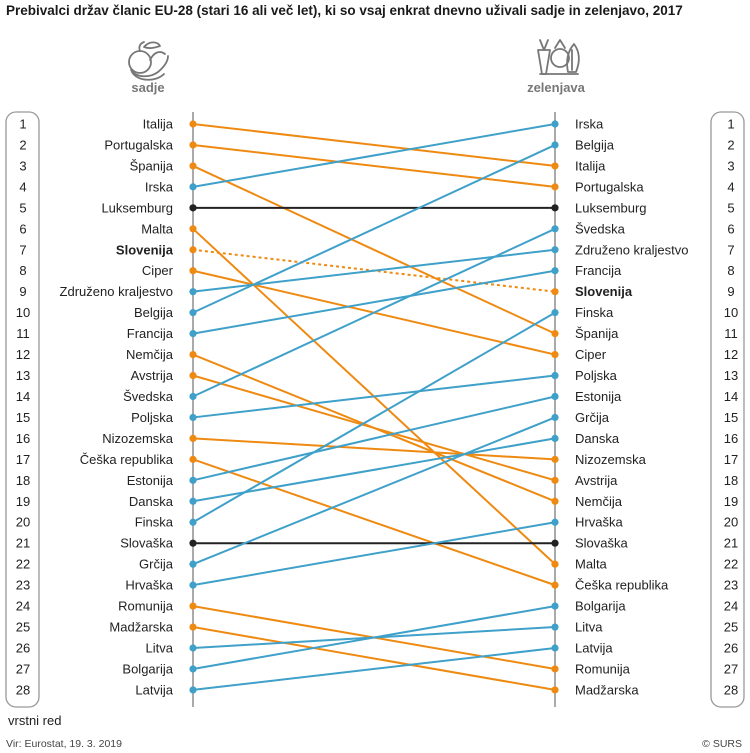  What do you see at coordinates (145, 249) in the screenshot?
I see `left-country-label: Slovenija` at bounding box center [145, 249].